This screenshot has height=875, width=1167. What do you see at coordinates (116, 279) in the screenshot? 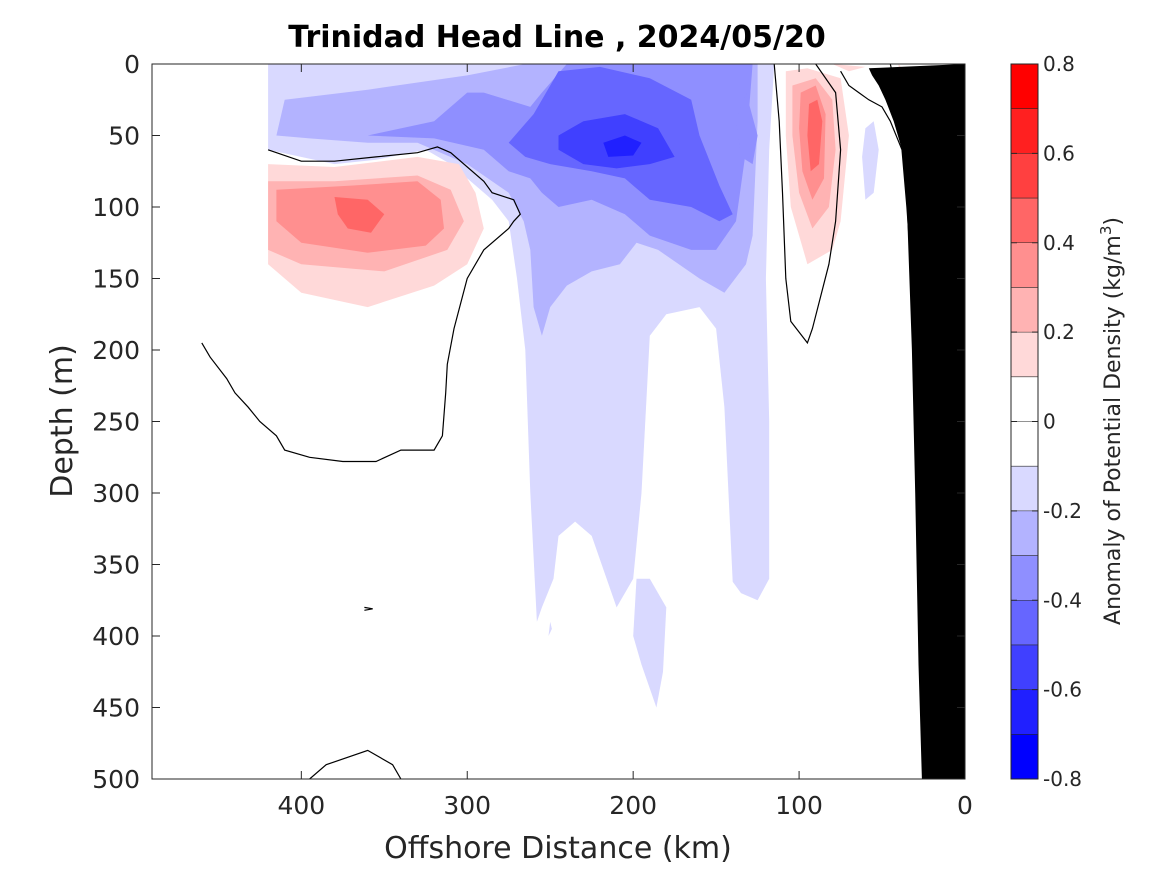
I see `y-tick-label: 150` at bounding box center [116, 279].